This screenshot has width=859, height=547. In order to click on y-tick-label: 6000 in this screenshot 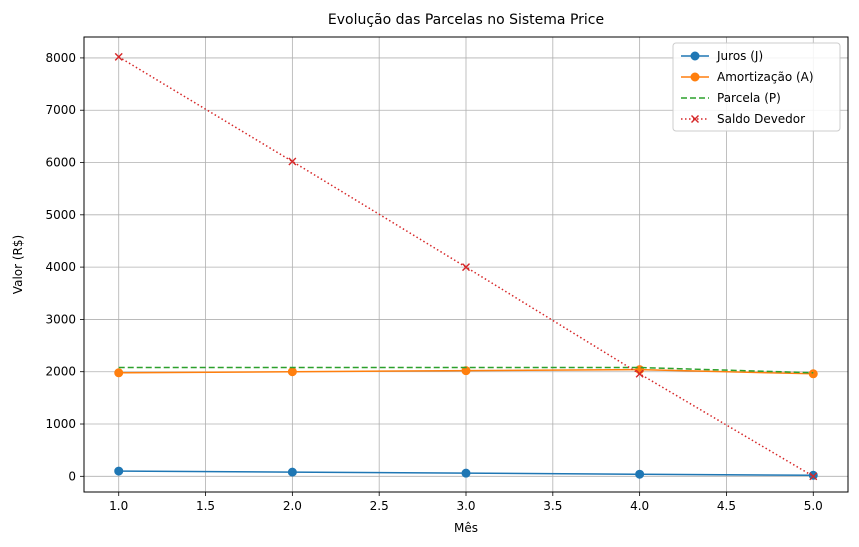, I will do `click(60, 163)`.